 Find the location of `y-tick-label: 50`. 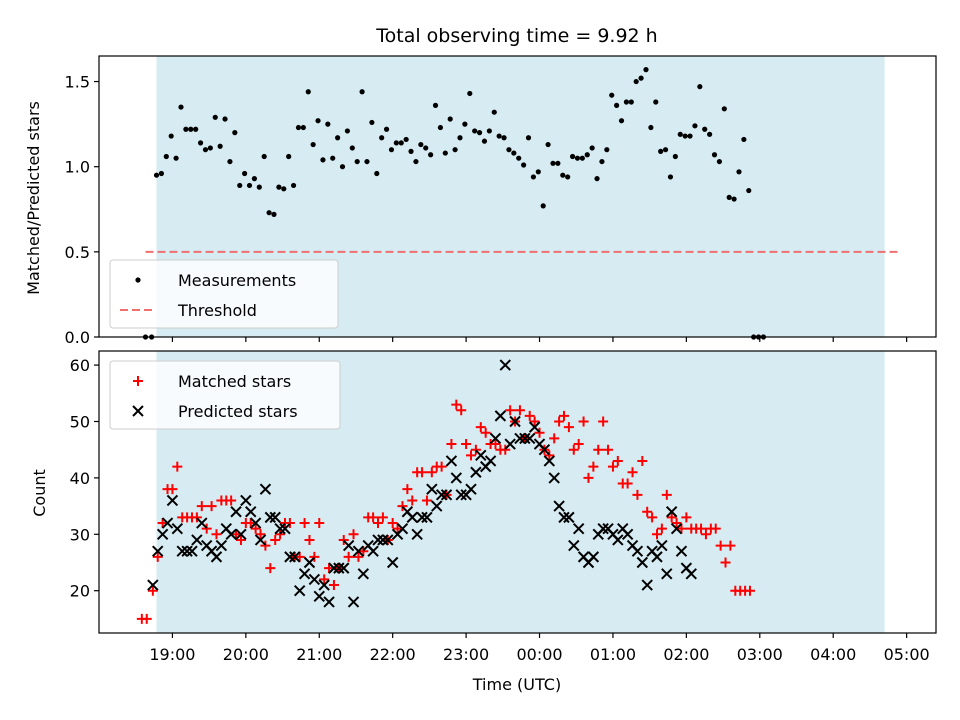

y-tick-label: 50 is located at coordinates (80, 422).